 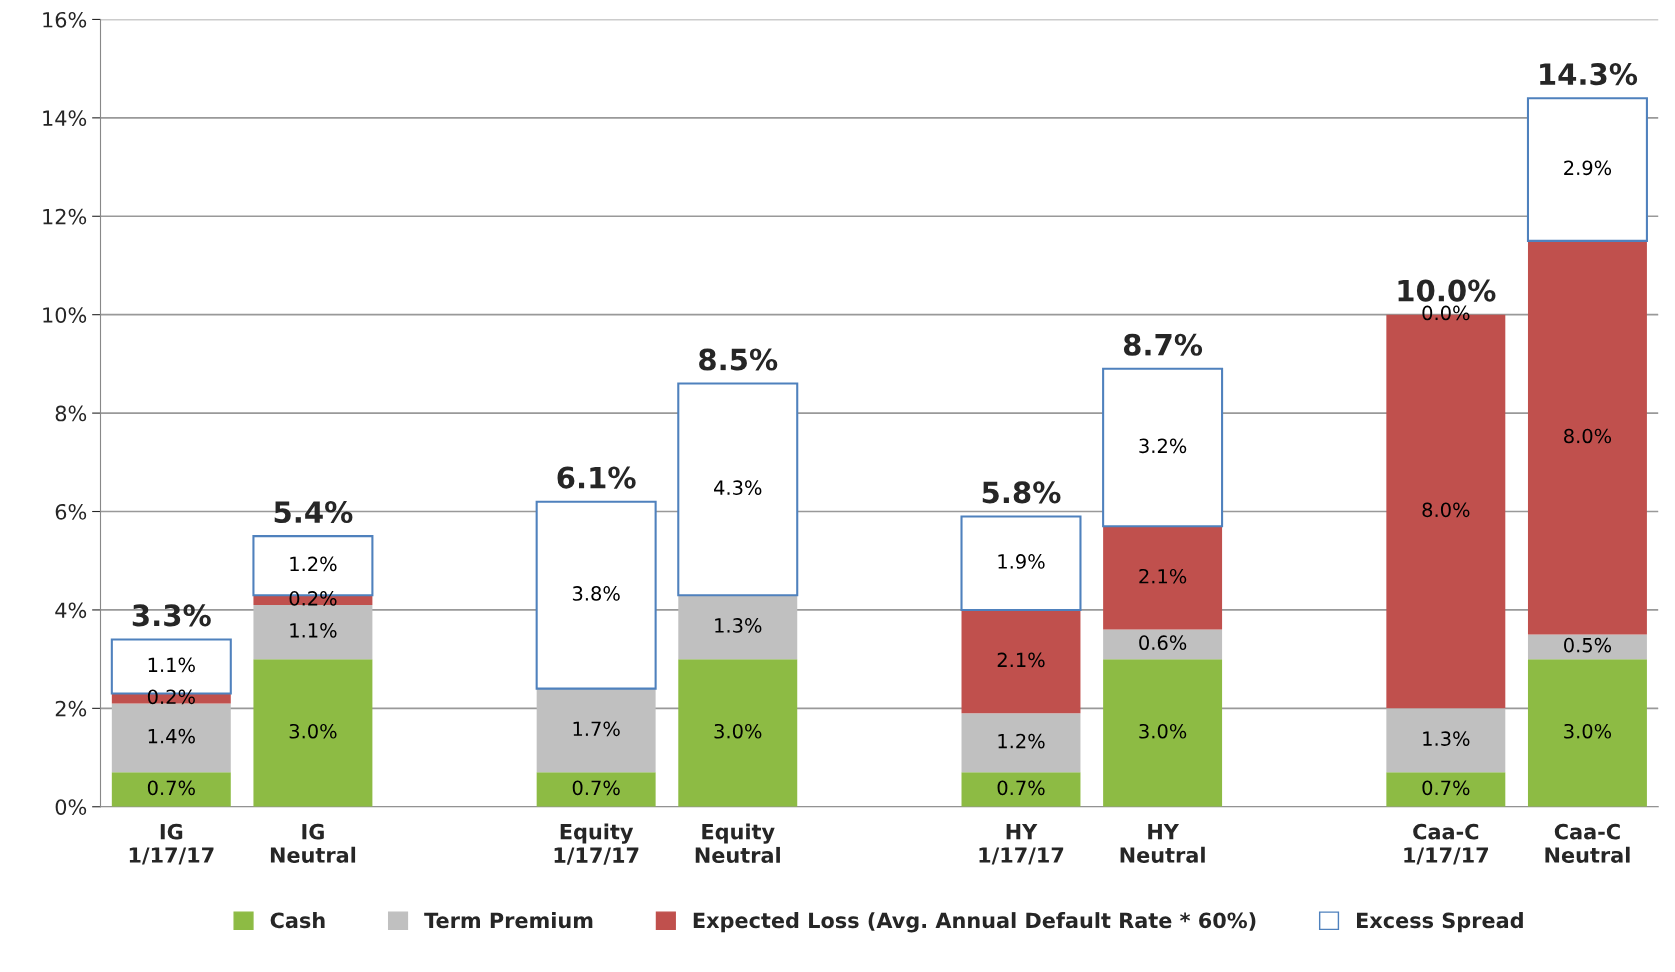 What do you see at coordinates (508, 920) in the screenshot?
I see `legend-label: Term Premium` at bounding box center [508, 920].